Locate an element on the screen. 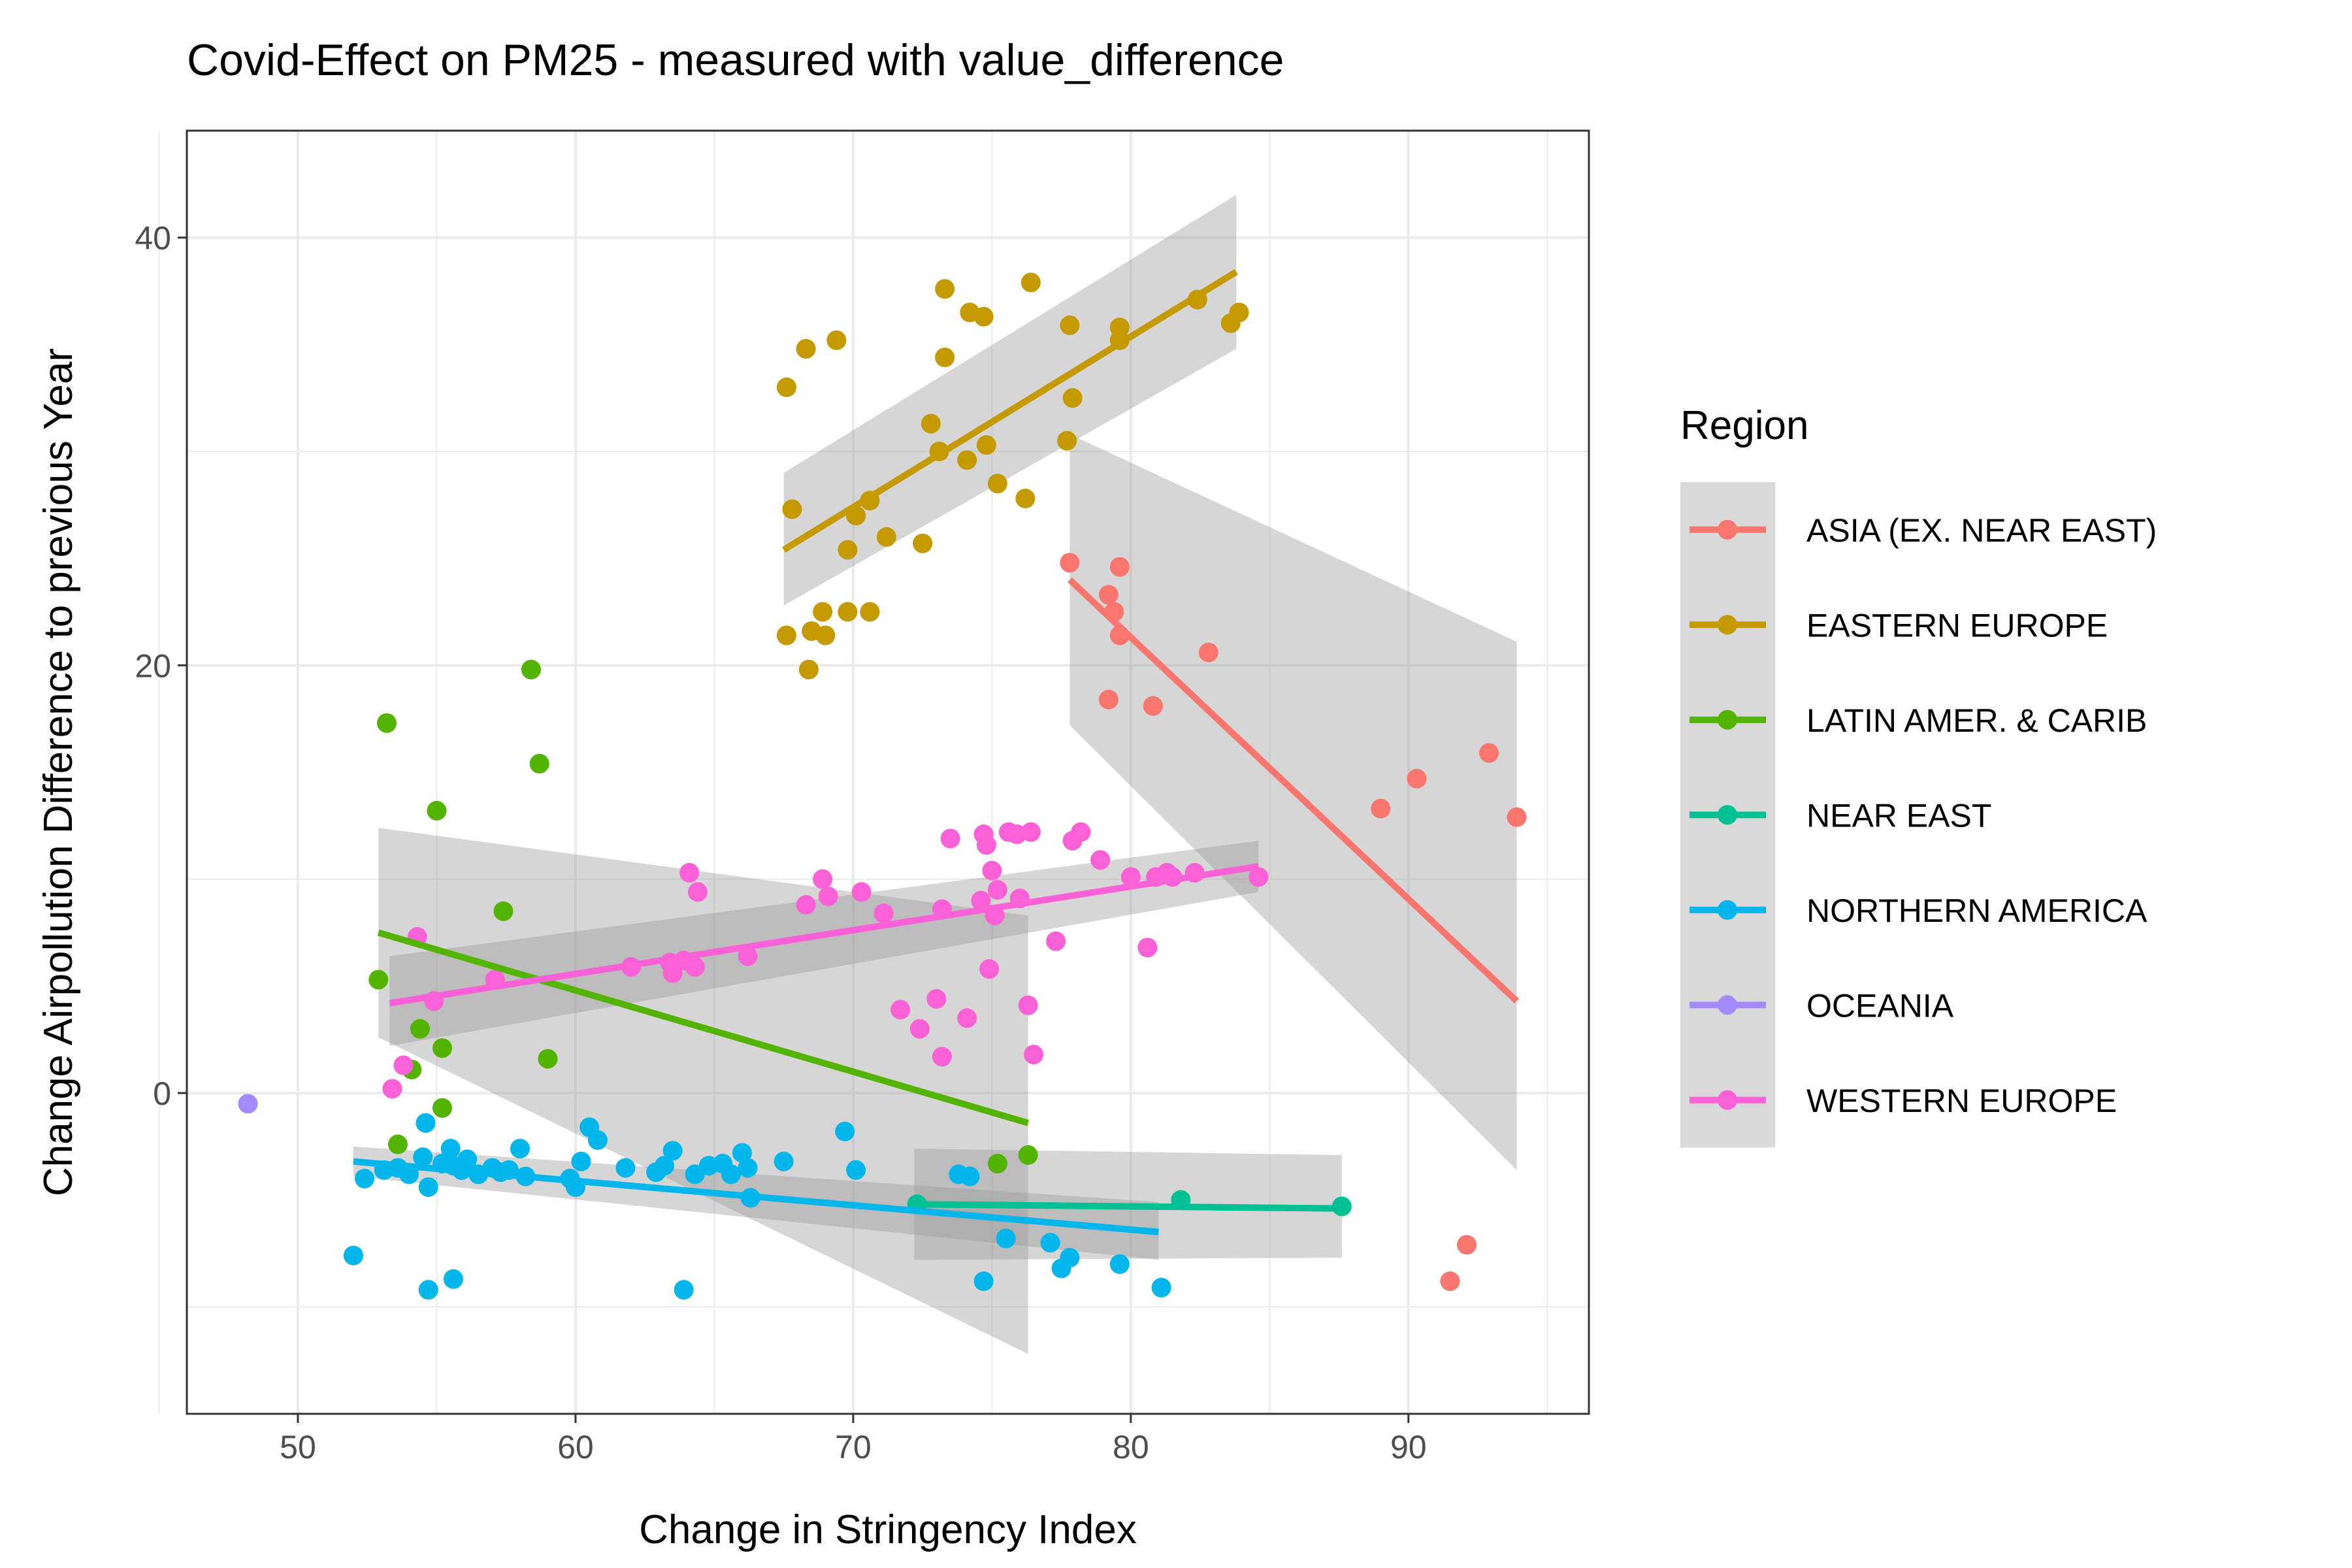 The width and height of the screenshot is (2352, 1568). y-tick-label: 40 is located at coordinates (153, 238).